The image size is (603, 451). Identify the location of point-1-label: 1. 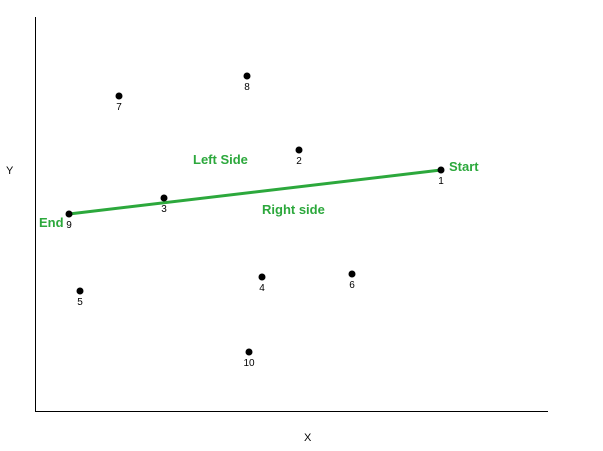
(441, 181).